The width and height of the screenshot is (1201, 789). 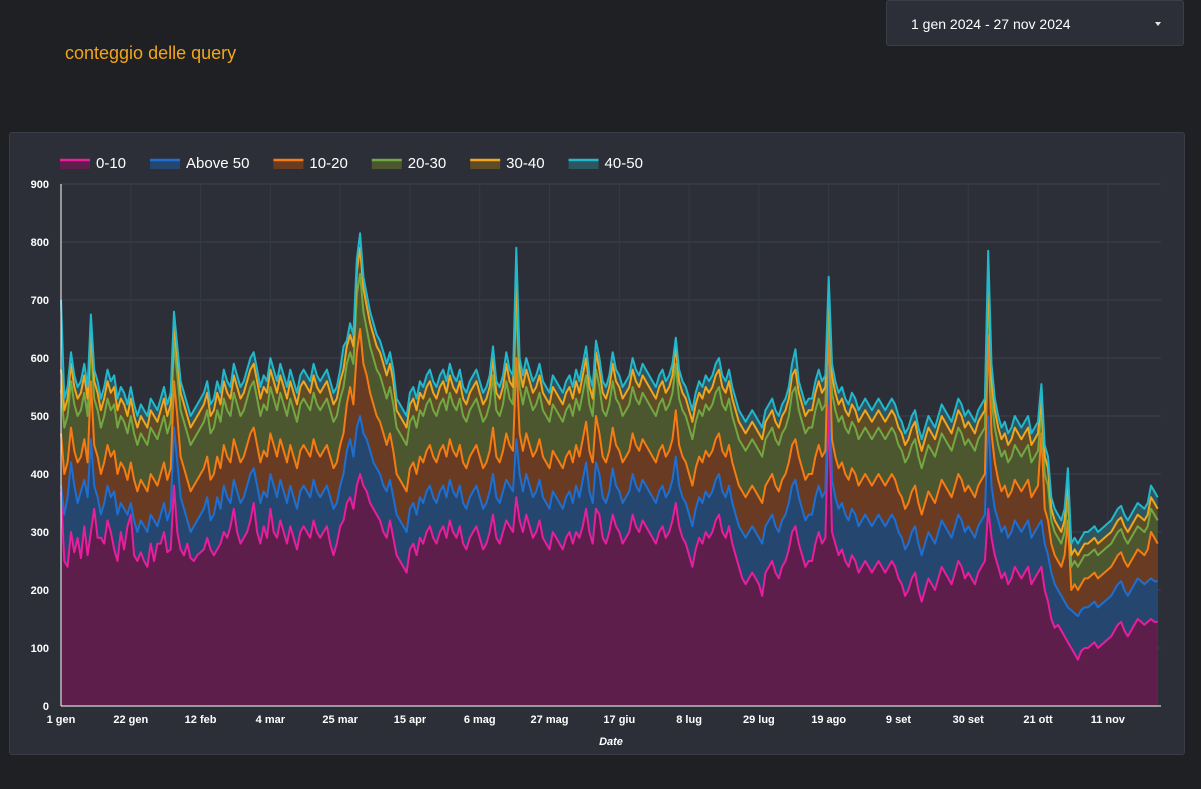 I want to click on x-tick-label: 4 mar, so click(x=271, y=720).